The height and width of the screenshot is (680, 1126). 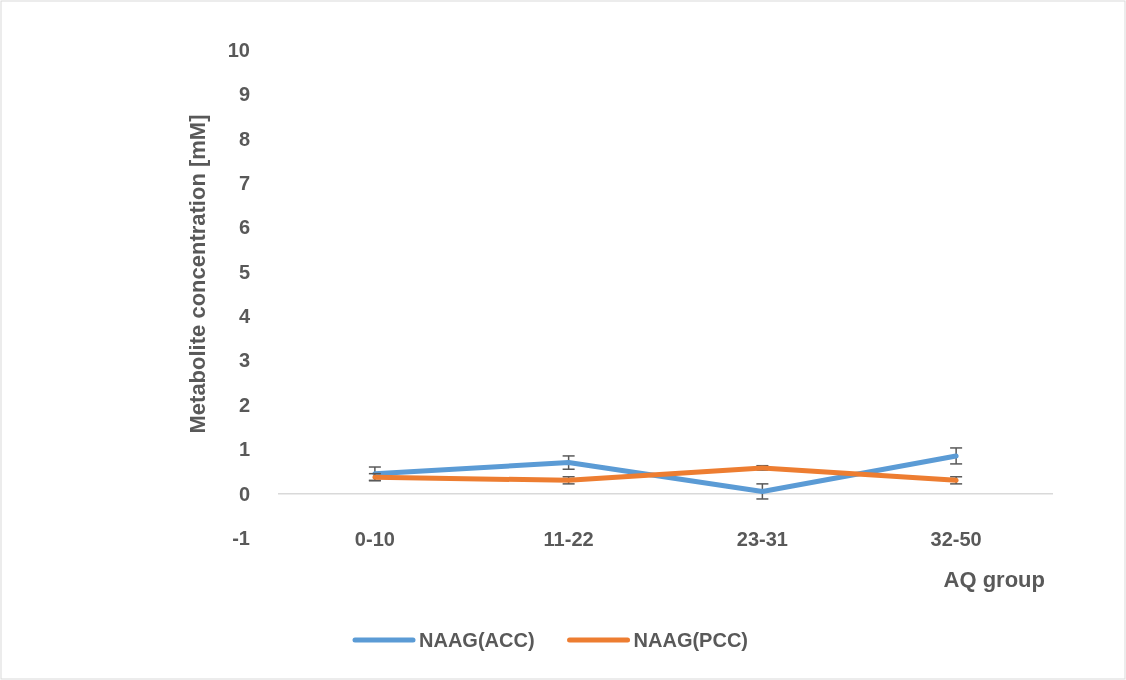 What do you see at coordinates (244, 227) in the screenshot?
I see `y-tick-label: 6` at bounding box center [244, 227].